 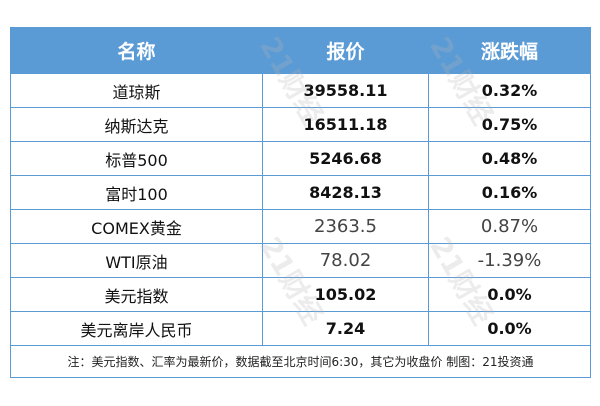 What do you see at coordinates (509, 226) in the screenshot?
I see `row-change: 0.87%` at bounding box center [509, 226].